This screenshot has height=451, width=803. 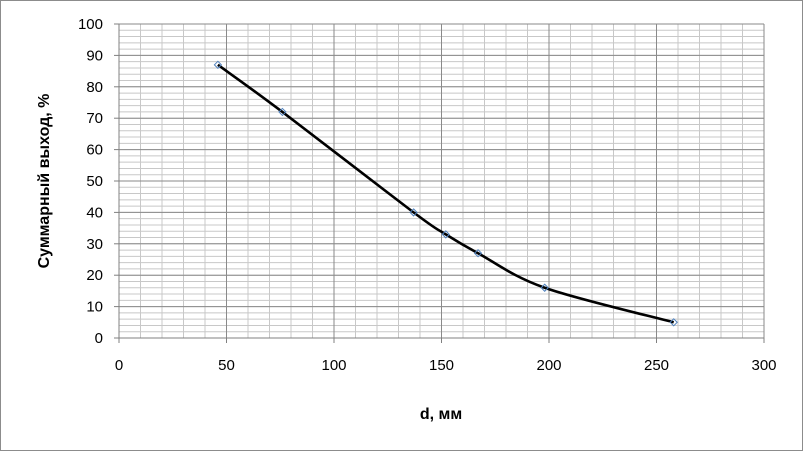 What do you see at coordinates (226, 365) in the screenshot?
I see `x-tick-label: 50` at bounding box center [226, 365].